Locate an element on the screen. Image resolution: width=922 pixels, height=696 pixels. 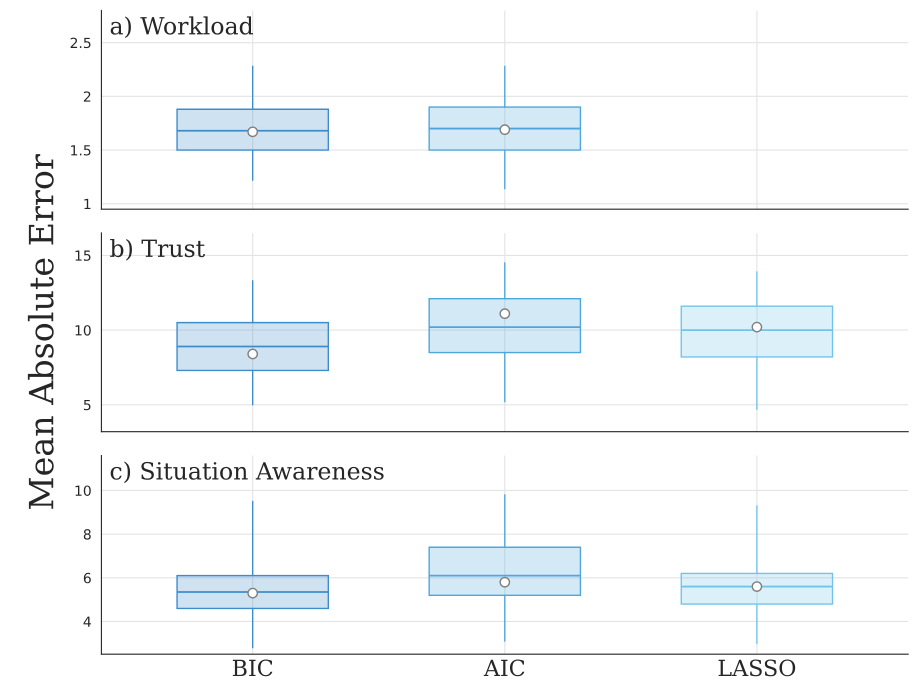
x-tick-label: BIC is located at coordinates (252, 667).